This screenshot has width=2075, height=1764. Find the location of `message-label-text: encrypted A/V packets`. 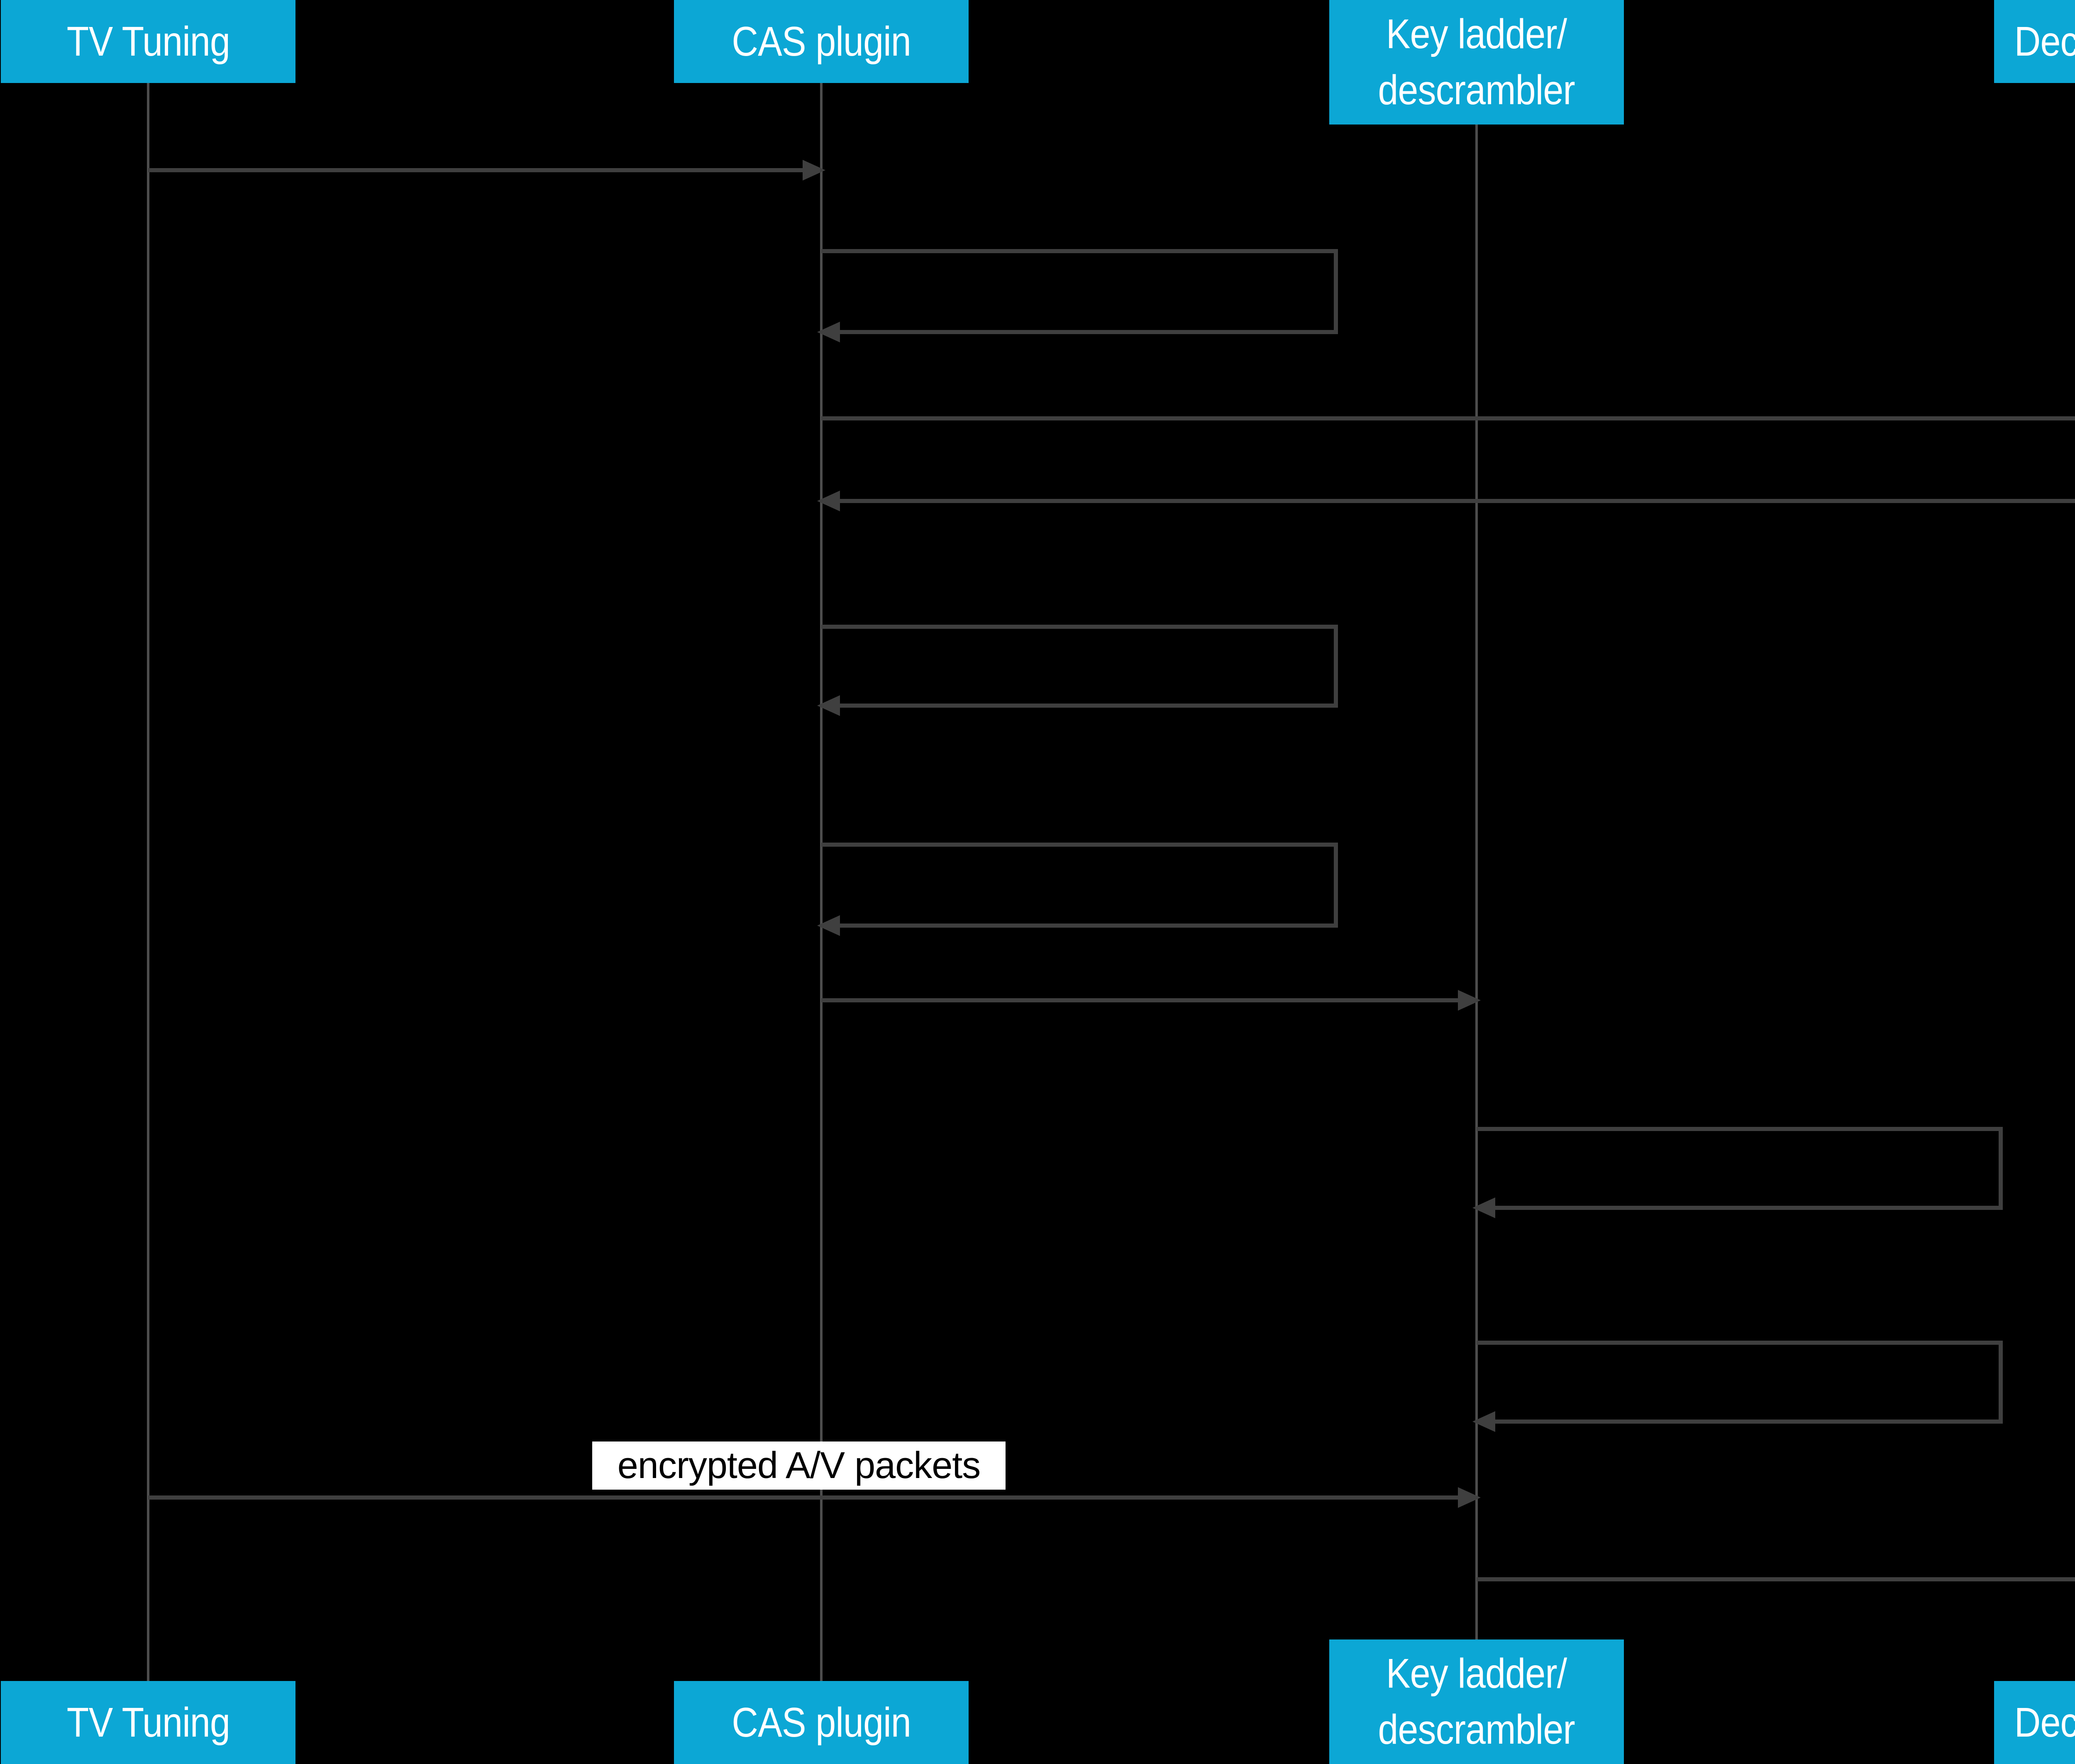

message-label-text: encrypted A/V packets is located at coordinates (799, 1465).